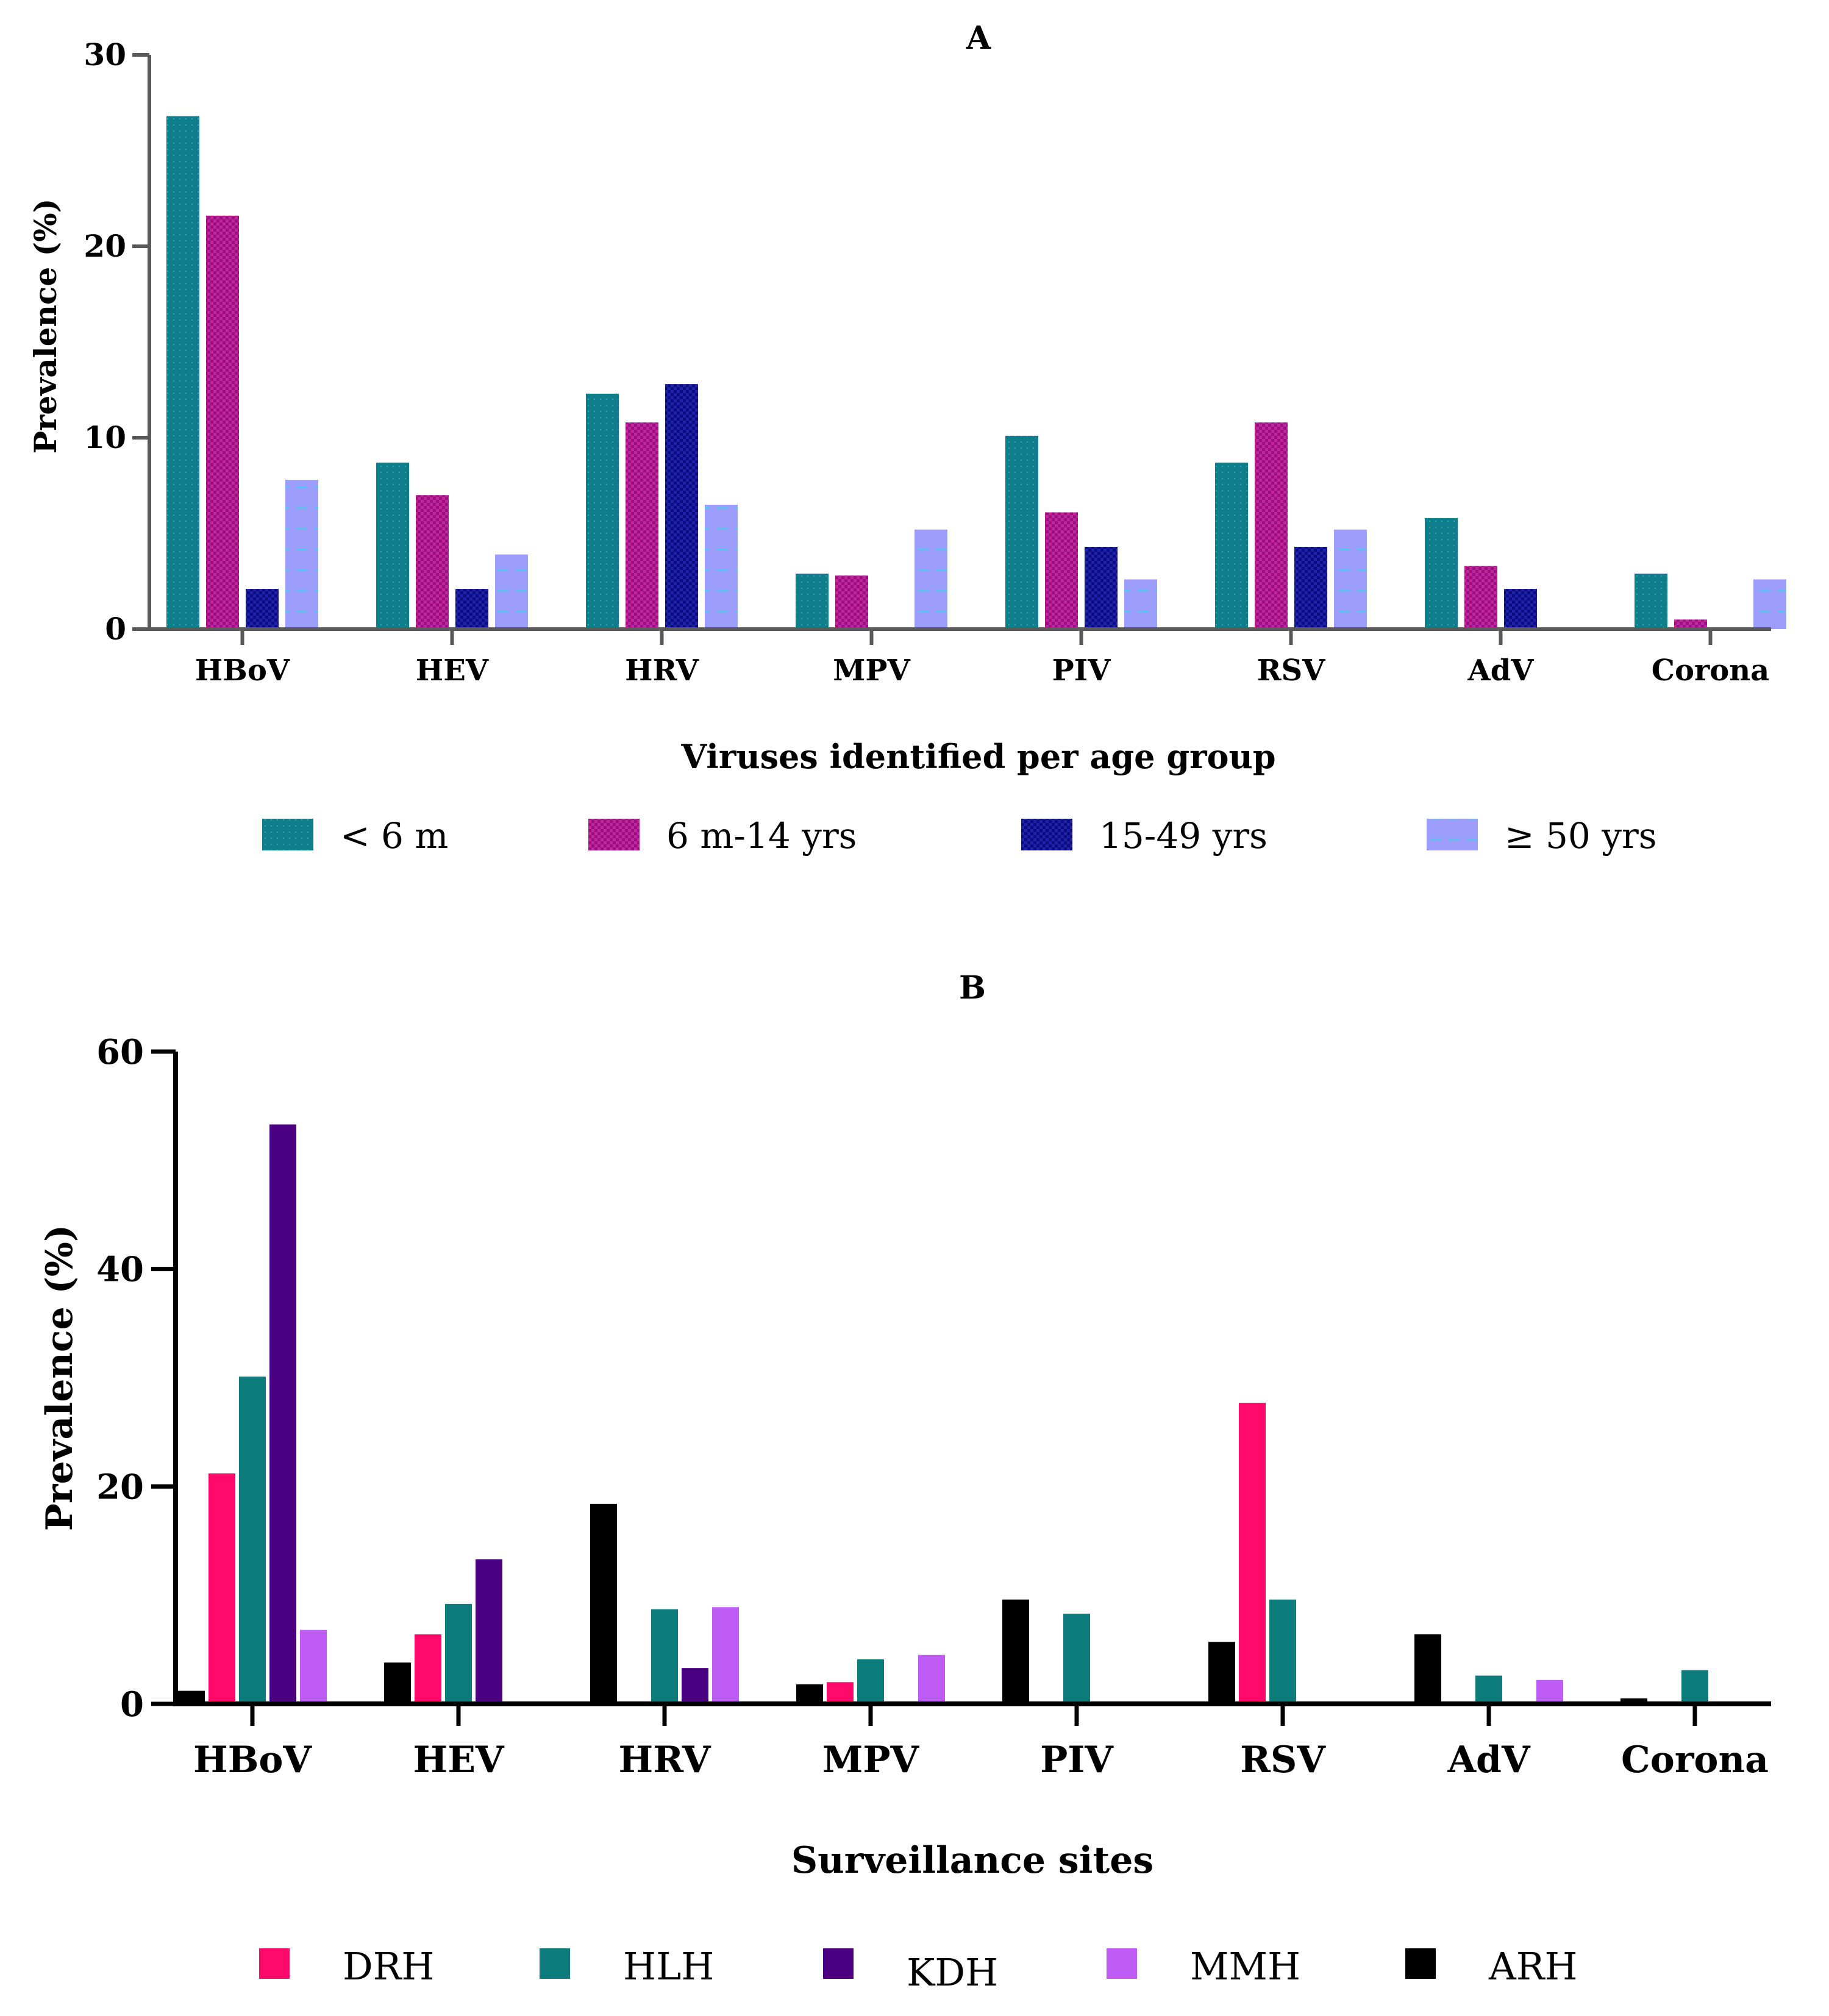 This screenshot has width=1829, height=2016. I want to click on chart-b-y-tick-label: 0, so click(132, 1704).